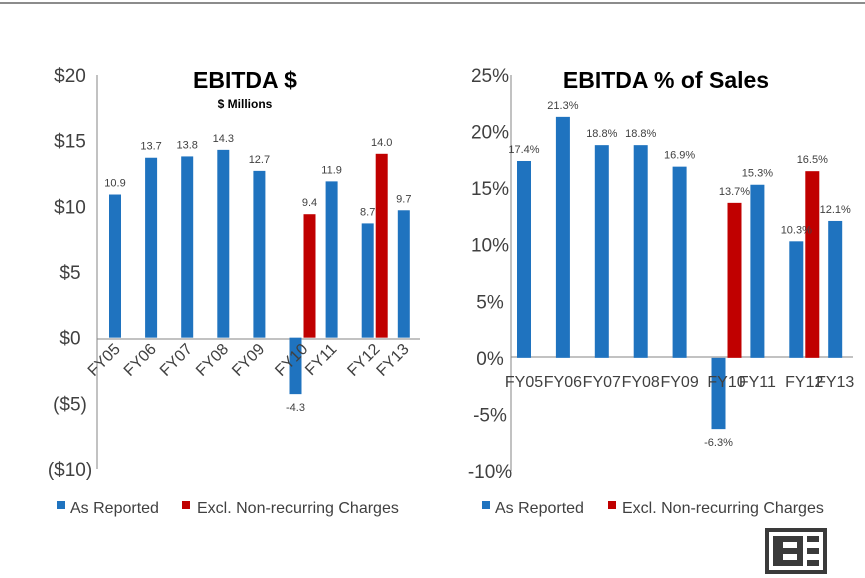 The height and width of the screenshot is (578, 865). I want to click on y-tick-label: $5, so click(69, 273).